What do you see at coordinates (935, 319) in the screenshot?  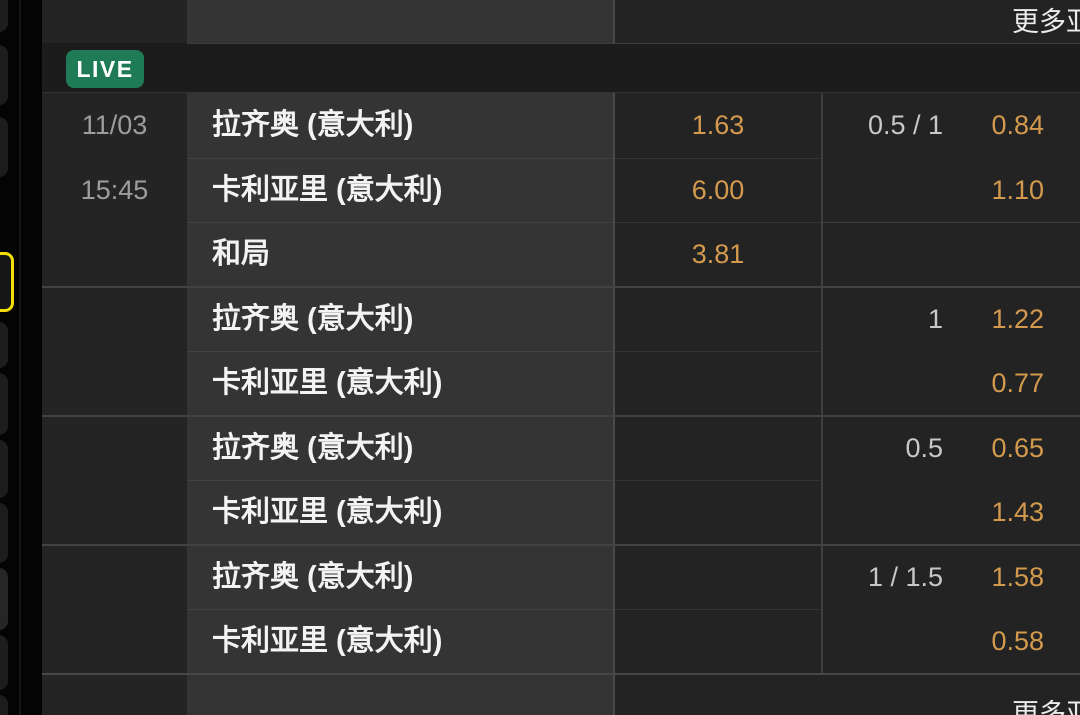 I see `handicap-line: 1` at bounding box center [935, 319].